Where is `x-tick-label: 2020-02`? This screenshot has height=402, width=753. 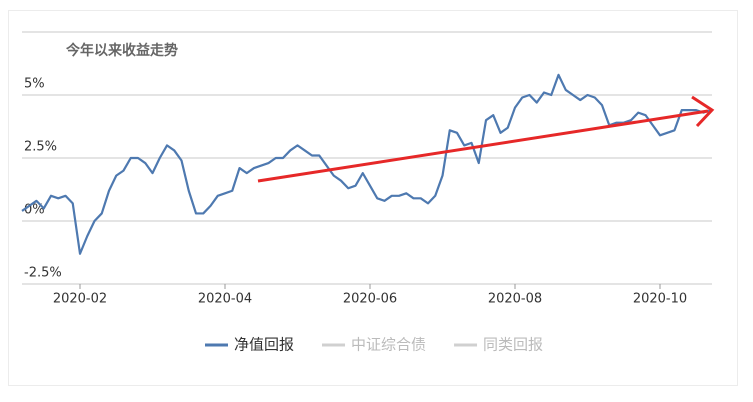
x-tick-label: 2020-02 is located at coordinates (80, 299).